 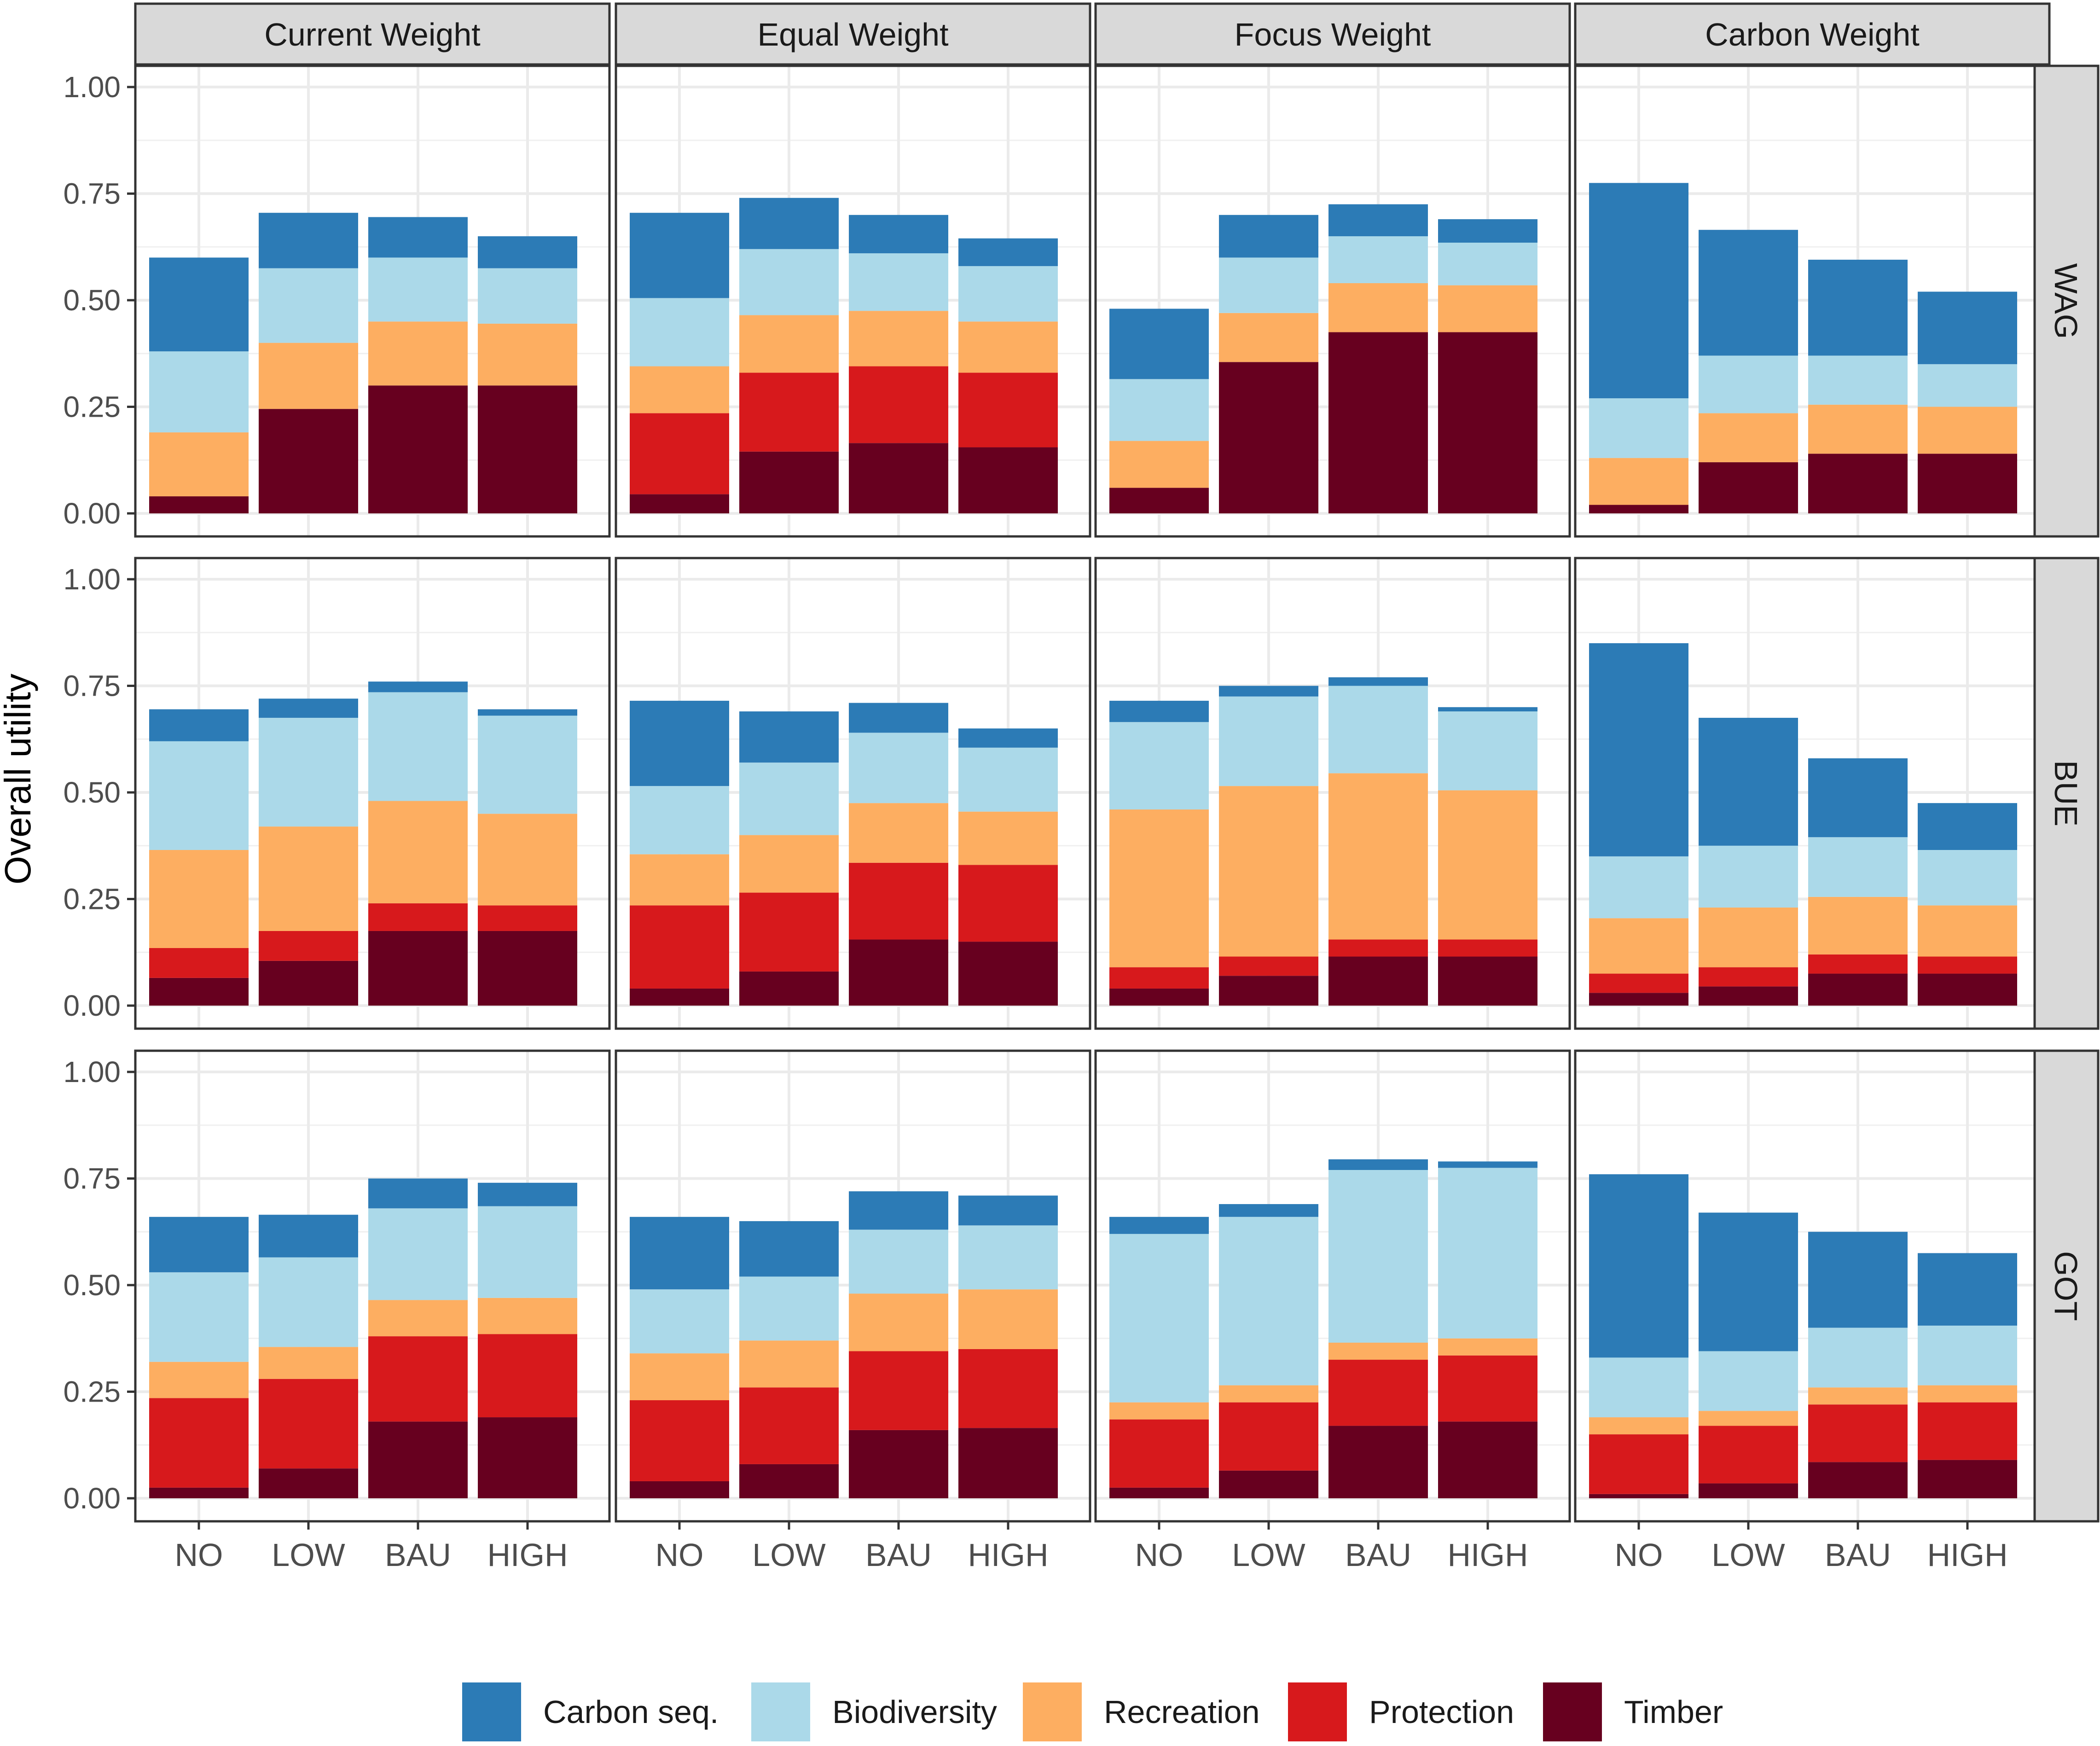 What do you see at coordinates (92, 407) in the screenshot?
I see `y-tick-label: 0.25` at bounding box center [92, 407].